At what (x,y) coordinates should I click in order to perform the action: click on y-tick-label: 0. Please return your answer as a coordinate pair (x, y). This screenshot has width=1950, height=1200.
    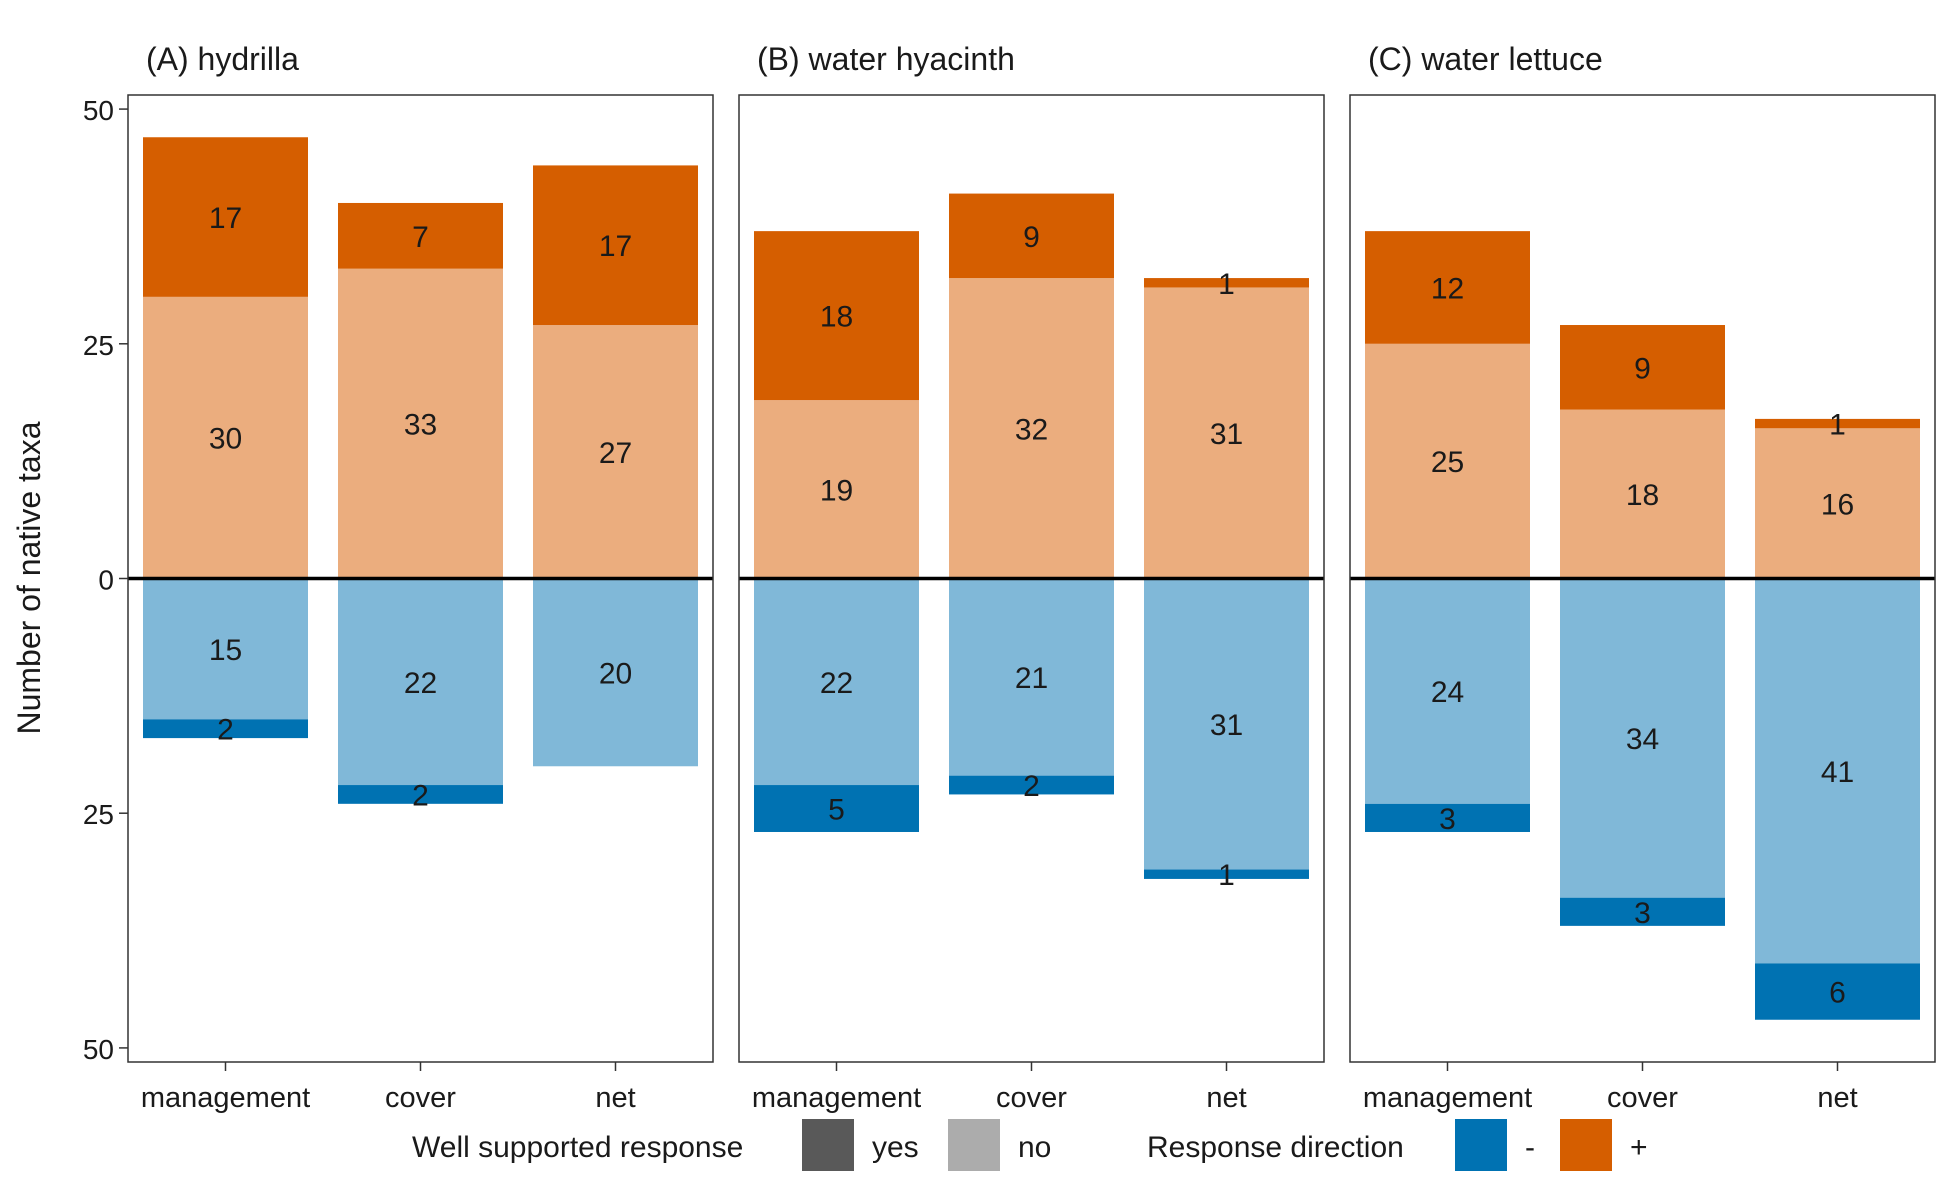
    Looking at the image, I should click on (106, 580).